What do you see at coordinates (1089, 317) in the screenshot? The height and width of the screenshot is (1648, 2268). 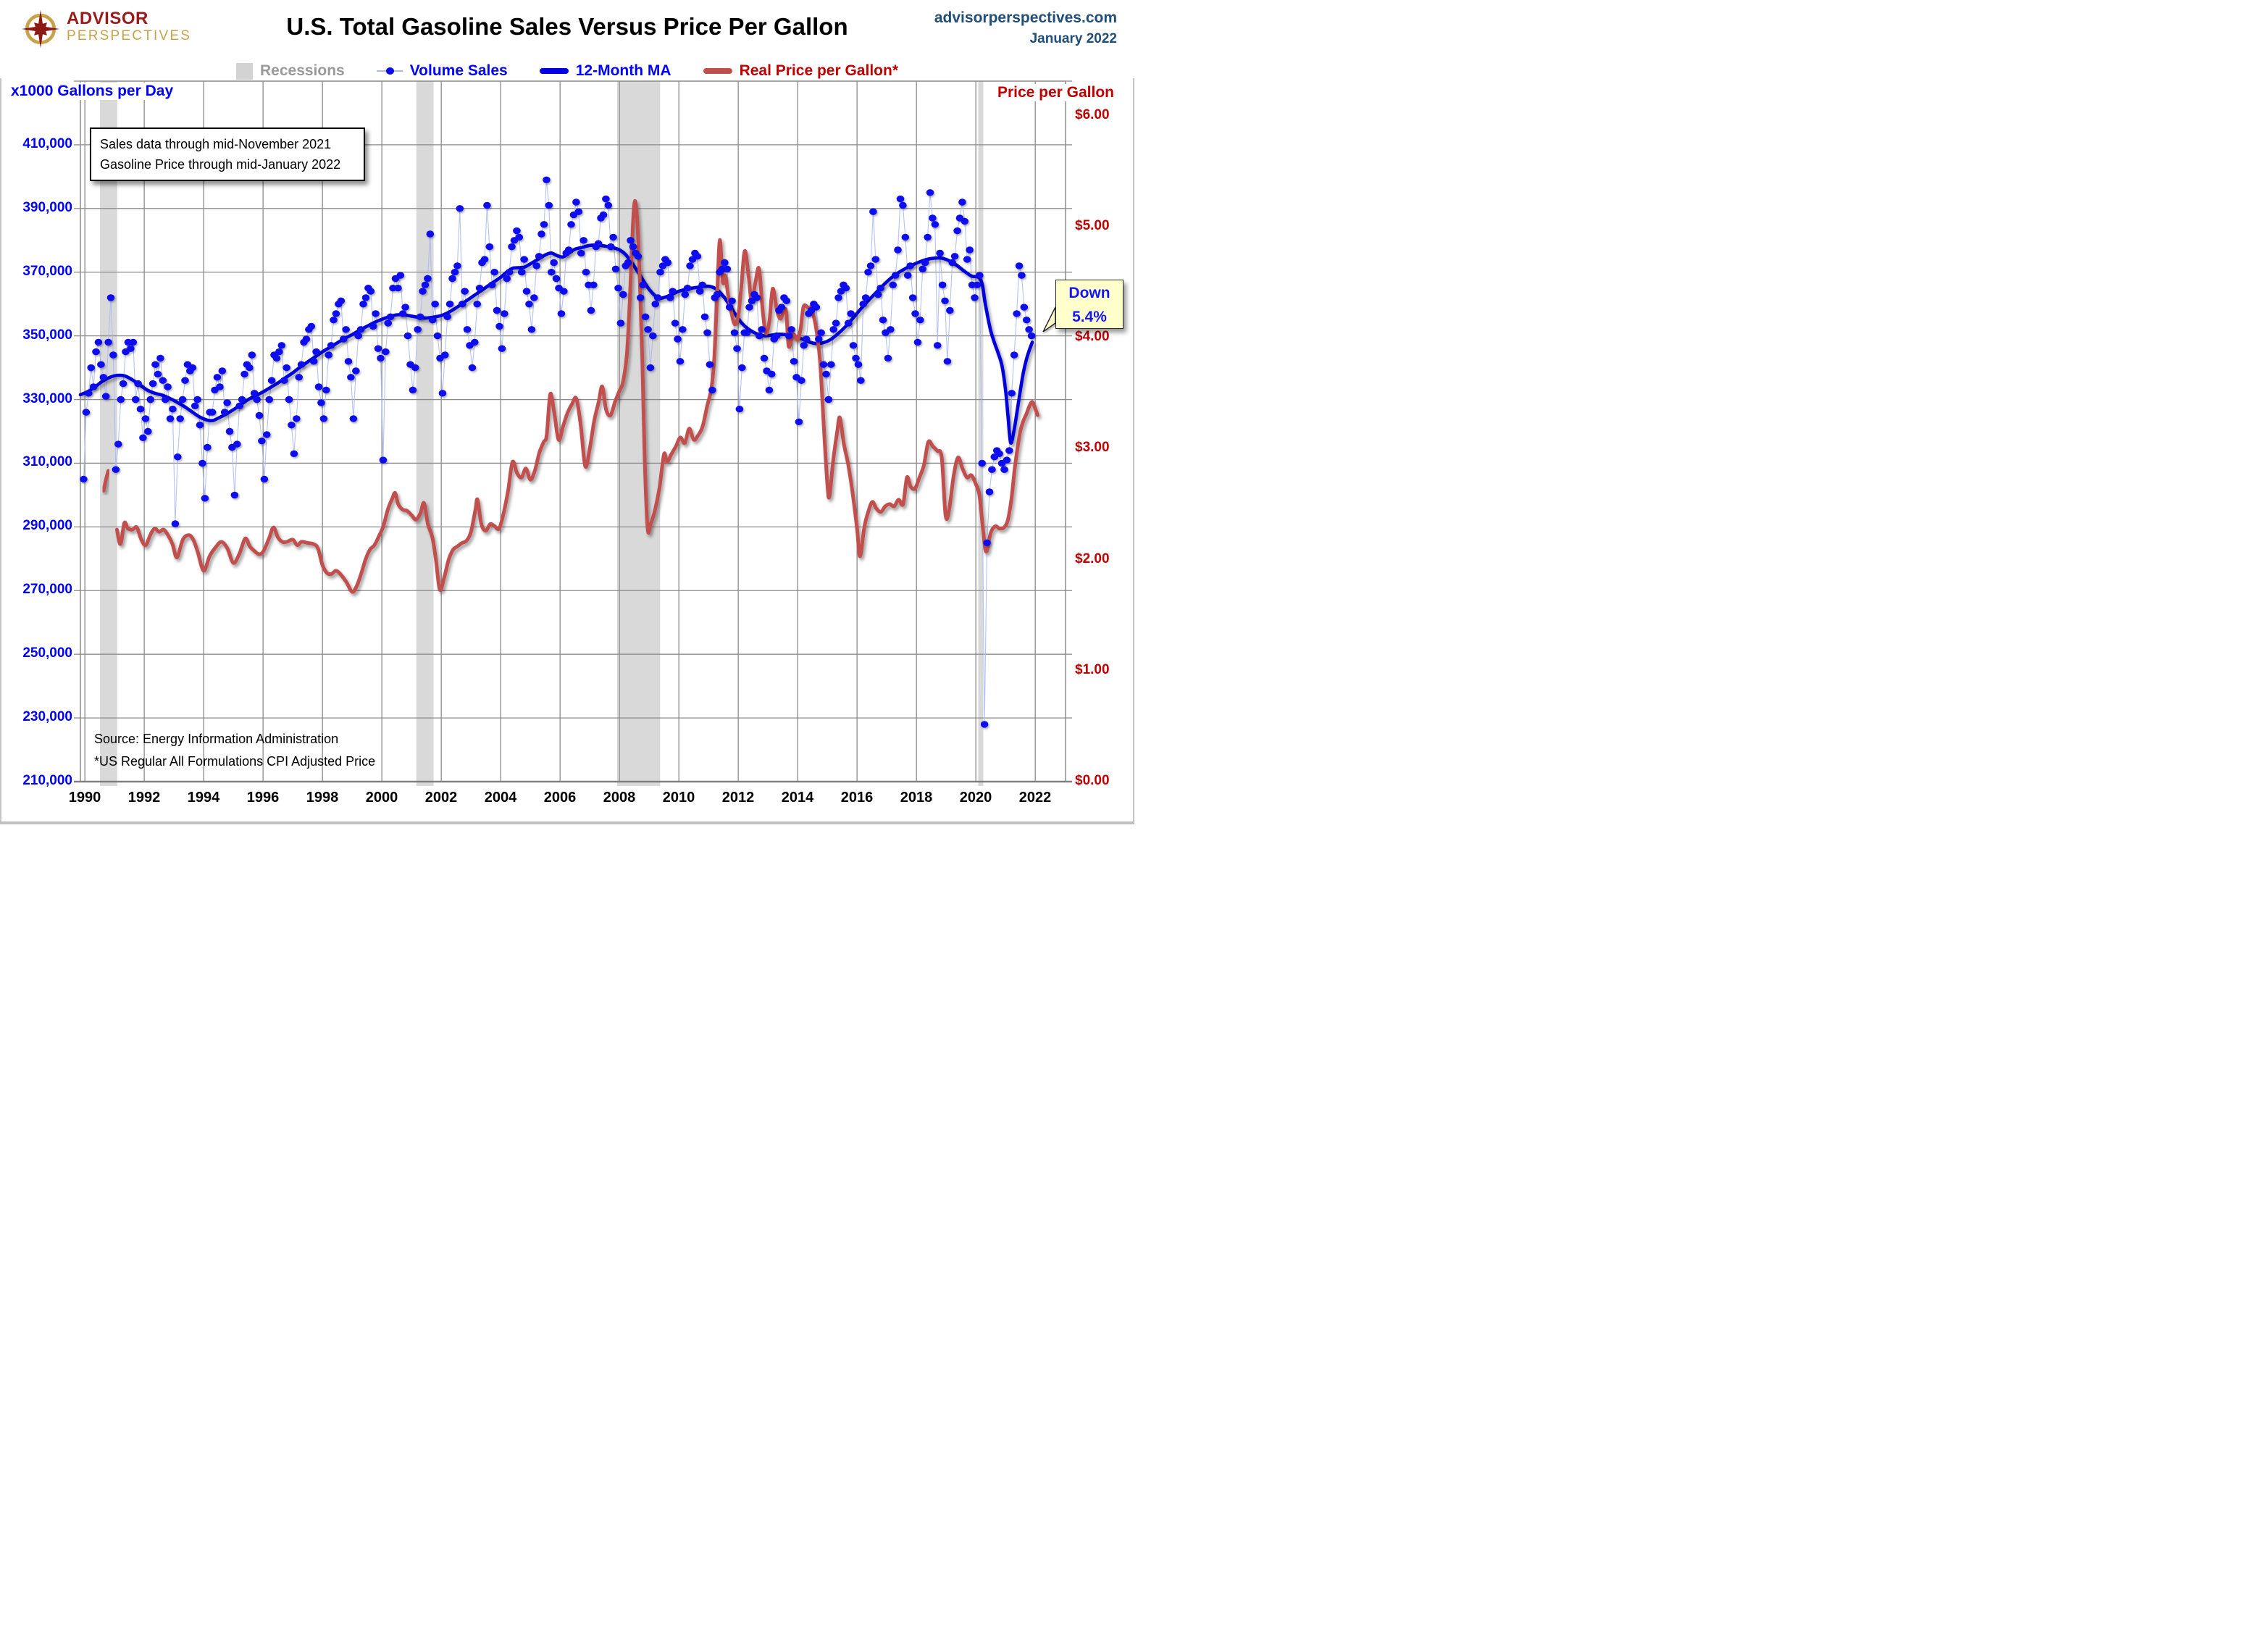 I see `callout-line2: 5.4%` at bounding box center [1089, 317].